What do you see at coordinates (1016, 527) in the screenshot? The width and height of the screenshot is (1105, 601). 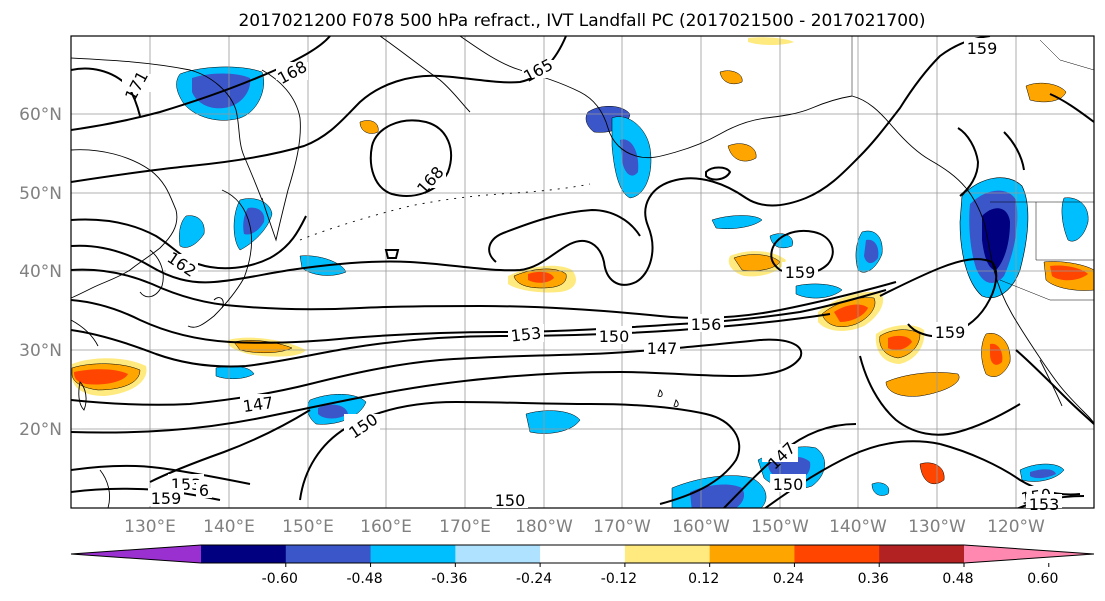 I see `lon-label: 120°W` at bounding box center [1016, 527].